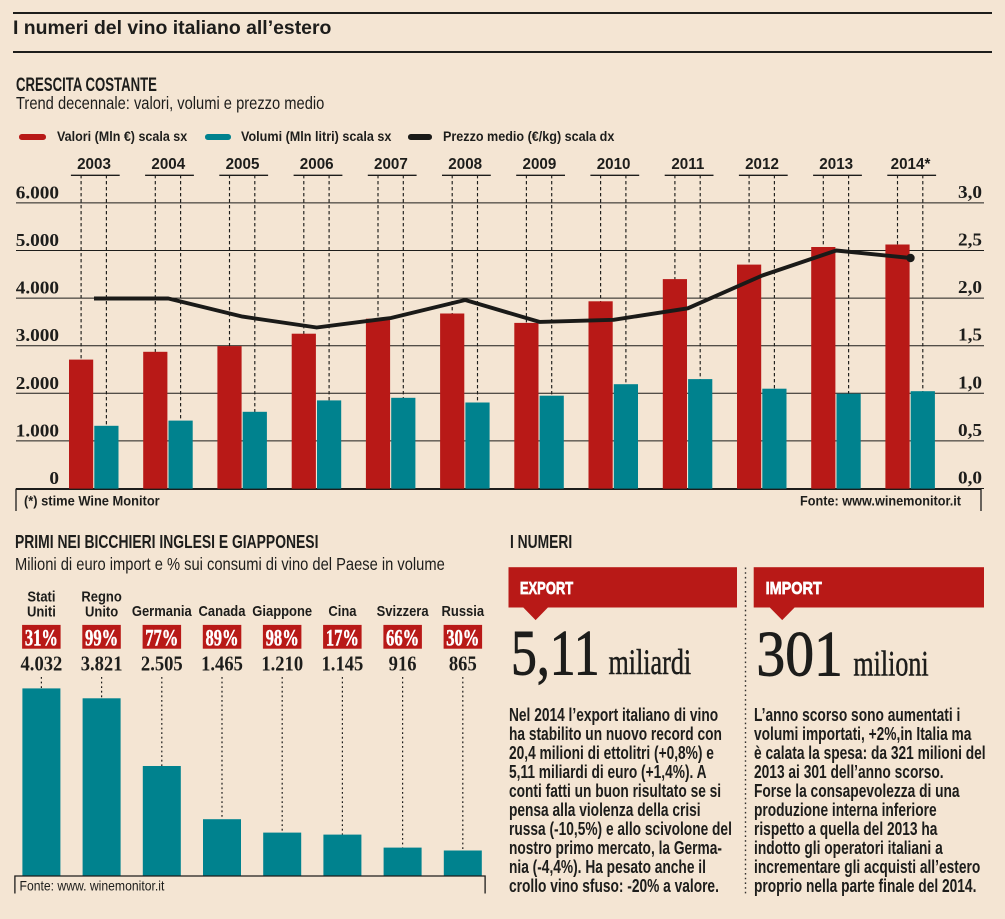  I want to click on svg-text: 0,0, so click(970, 477).